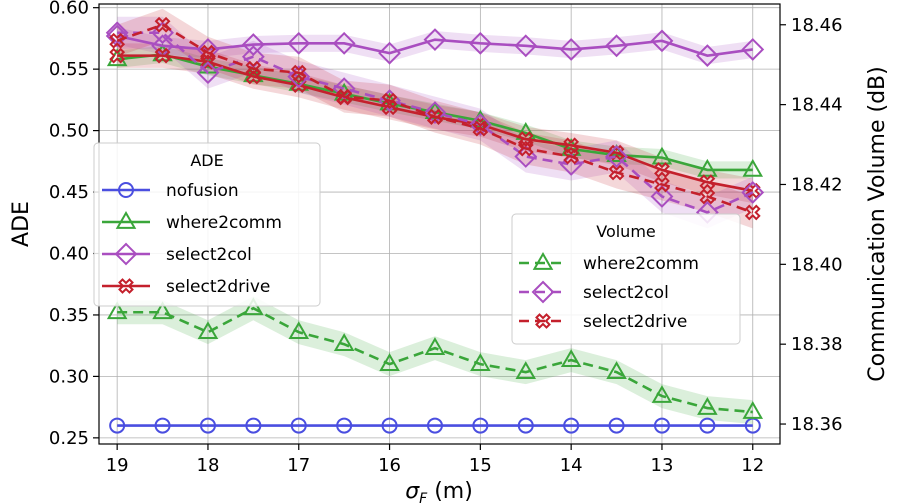  What do you see at coordinates (117, 465) in the screenshot?
I see `x-tick-label-19: 19` at bounding box center [117, 465].